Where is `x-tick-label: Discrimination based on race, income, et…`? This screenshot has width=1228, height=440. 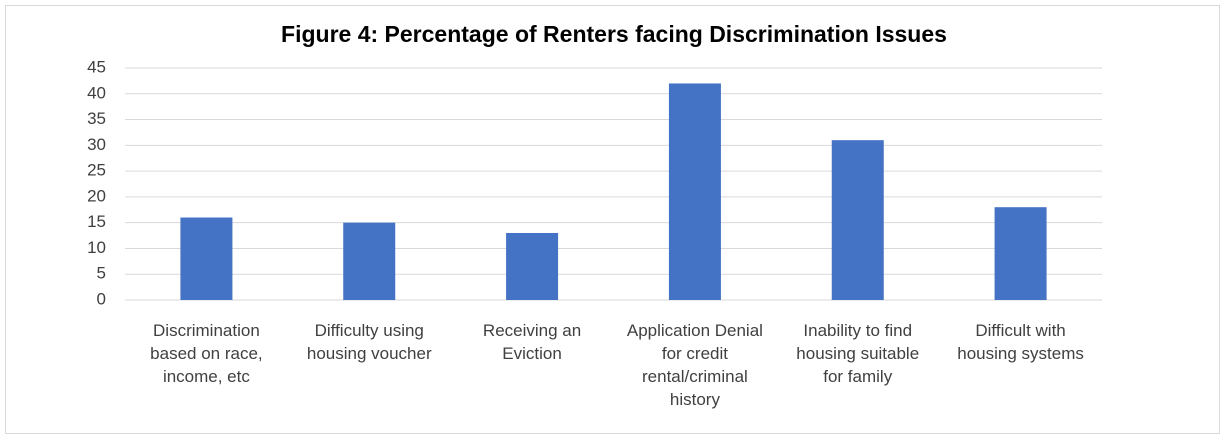 x-tick-label: Discrimination based on race, income, et… is located at coordinates (206, 353).